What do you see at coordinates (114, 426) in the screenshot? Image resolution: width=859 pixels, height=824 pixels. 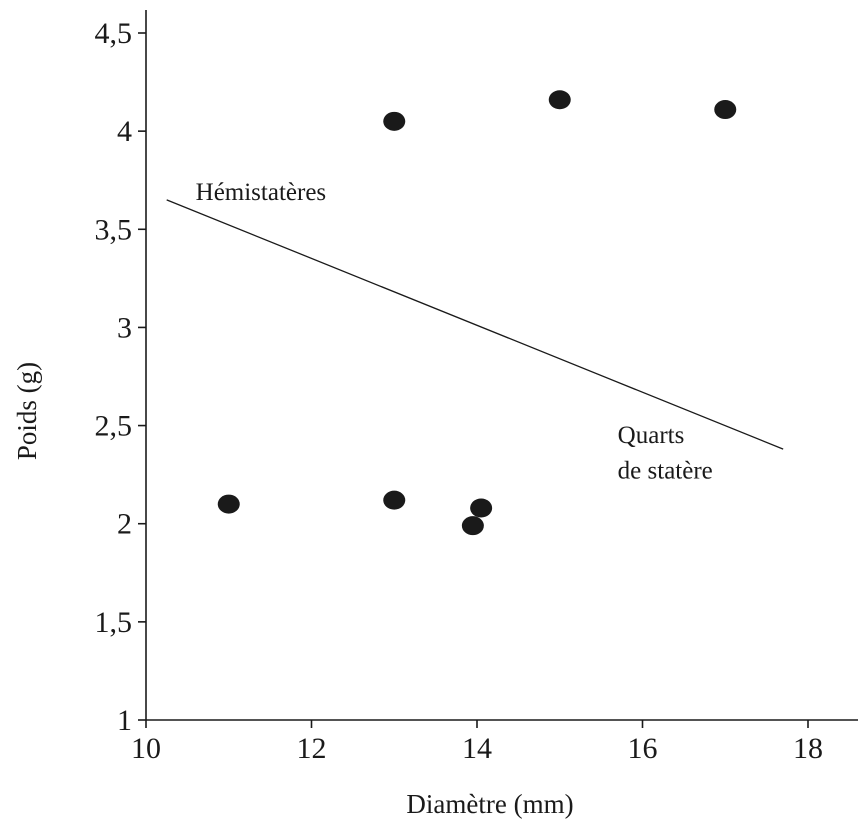 I see `y-tick-label: 2,5` at bounding box center [114, 426].